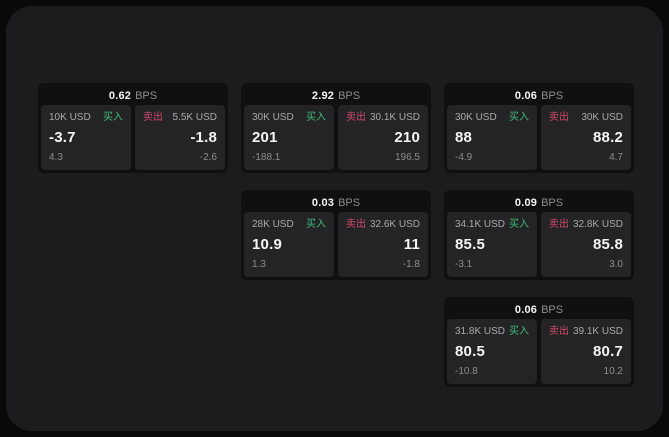 Image resolution: width=669 pixels, height=437 pixels. What do you see at coordinates (259, 264) in the screenshot?
I see `buy-sub-value: 1.3` at bounding box center [259, 264].